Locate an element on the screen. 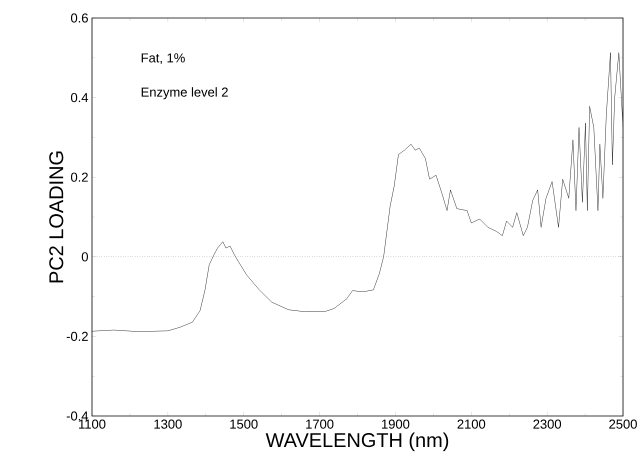  x-axis-title: WAVELENGTH (nm) is located at coordinates (357, 442).